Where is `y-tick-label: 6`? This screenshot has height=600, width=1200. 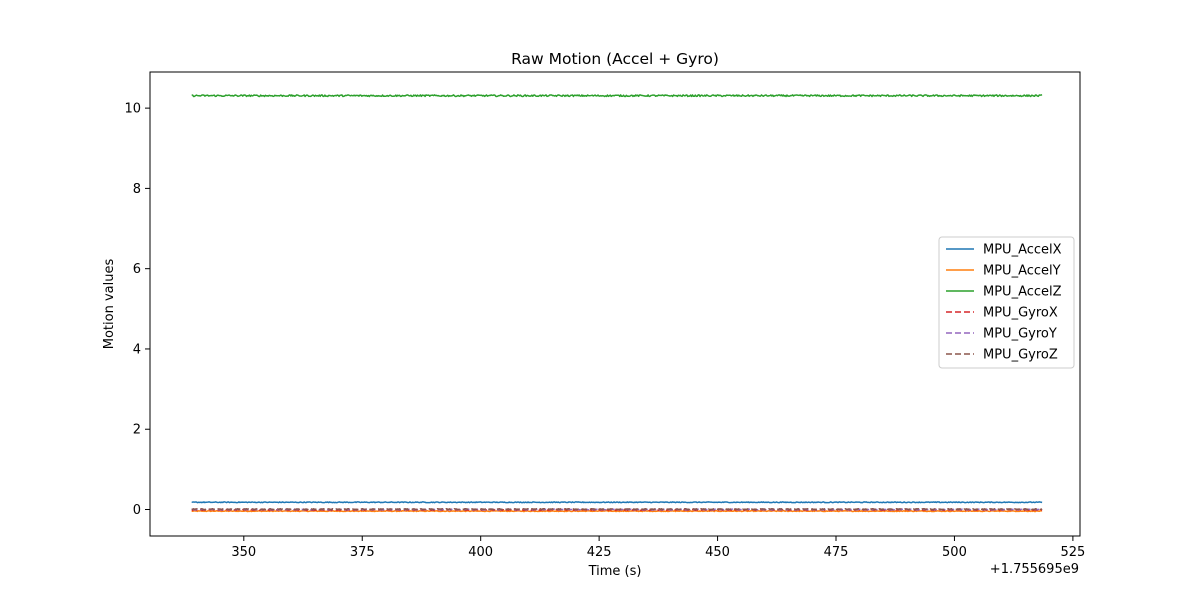
y-tick-label: 6 is located at coordinates (137, 269).